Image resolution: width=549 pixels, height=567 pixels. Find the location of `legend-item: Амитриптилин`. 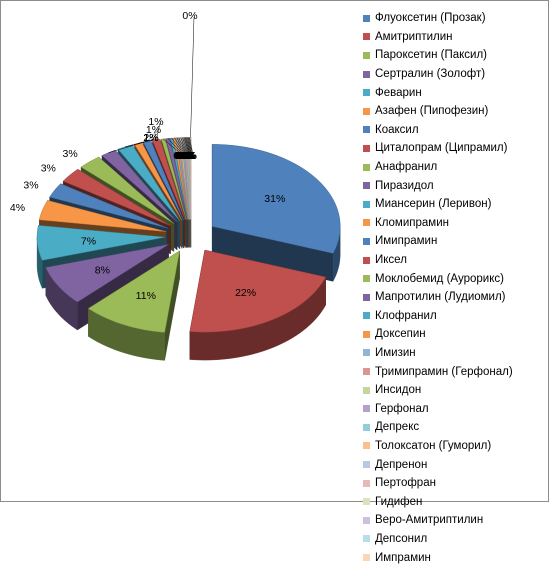

legend-item: Амитриптилин is located at coordinates (455, 37).